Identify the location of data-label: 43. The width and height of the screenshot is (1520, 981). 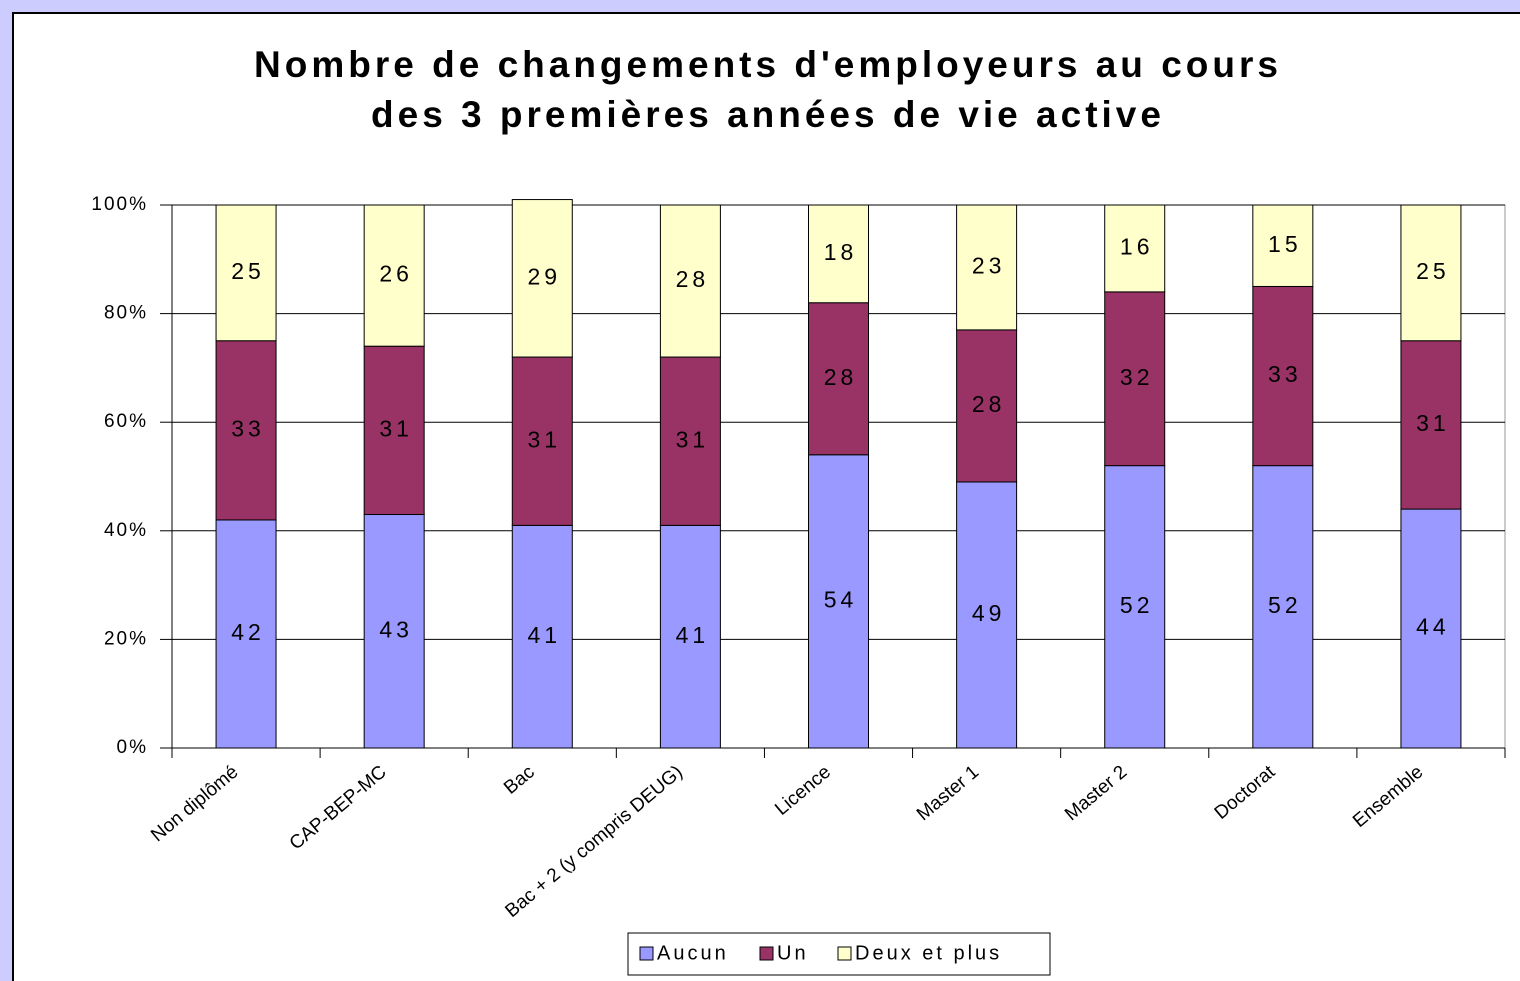
(396, 629).